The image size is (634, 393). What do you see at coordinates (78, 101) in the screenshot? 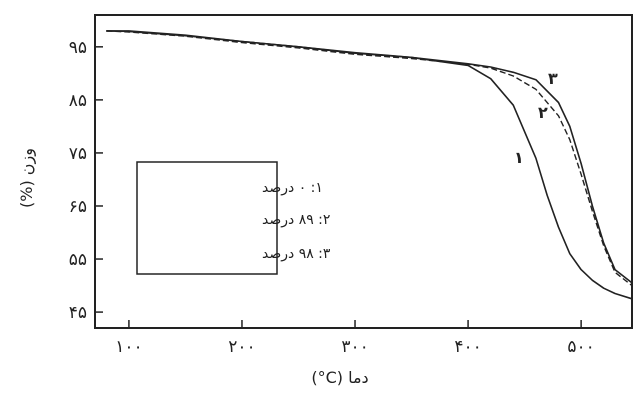
I see `y-tick-label: ۸۵` at bounding box center [78, 101].